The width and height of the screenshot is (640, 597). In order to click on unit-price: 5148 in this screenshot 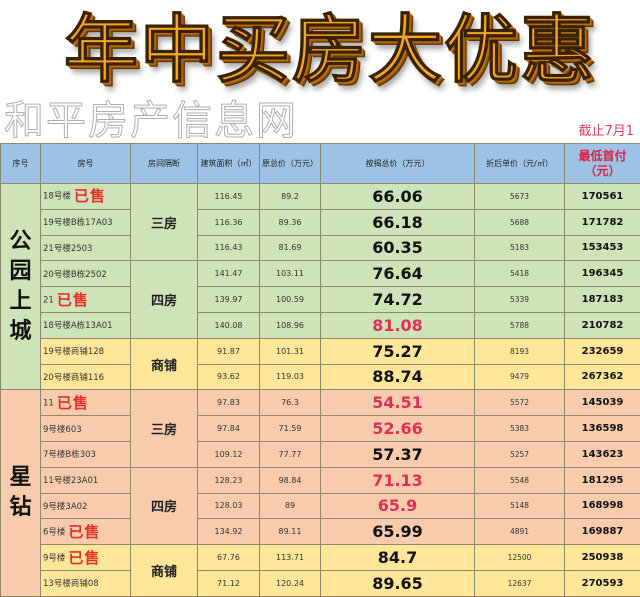, I will do `click(520, 506)`.